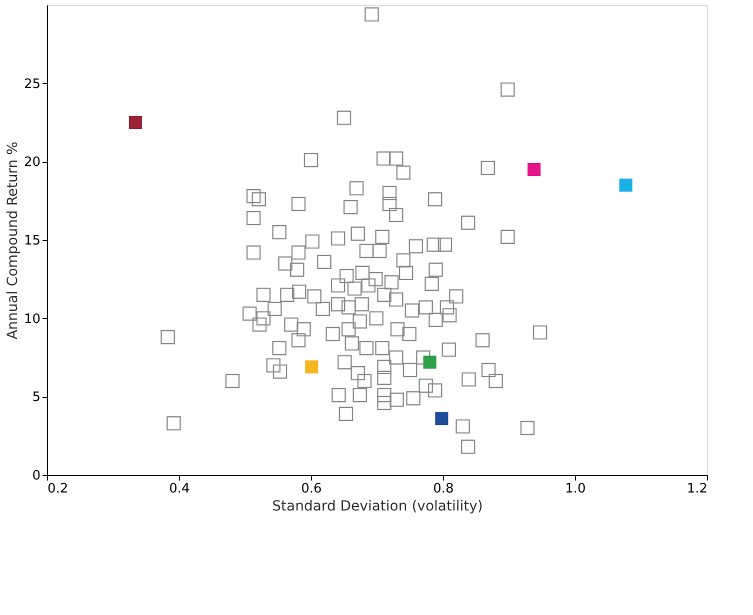  Describe the element at coordinates (32, 241) in the screenshot. I see `y-tick-label: 15` at that location.